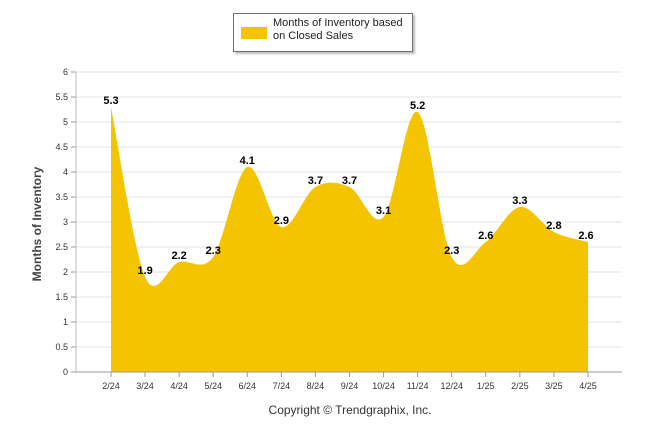  I want to click on data-label: 5.3, so click(110, 101).